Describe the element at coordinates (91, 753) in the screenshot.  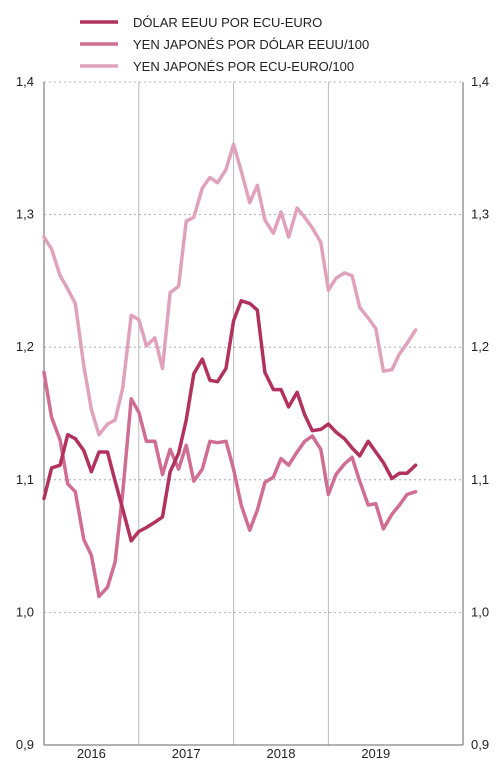
I see `xtick-2016: 2016` at that location.